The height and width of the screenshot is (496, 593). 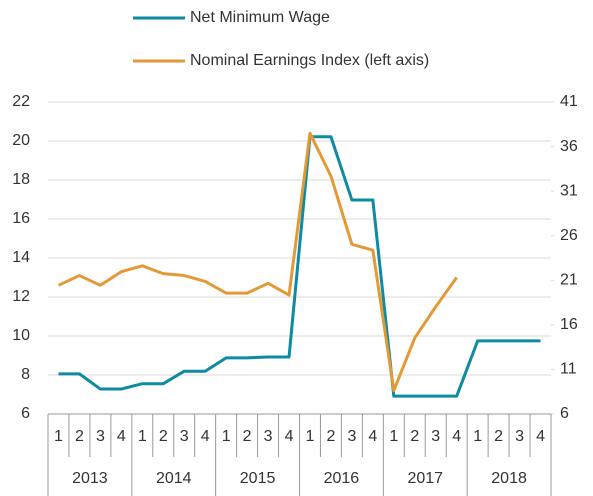 What do you see at coordinates (569, 146) in the screenshot?
I see `y2-tick-label: 36` at bounding box center [569, 146].